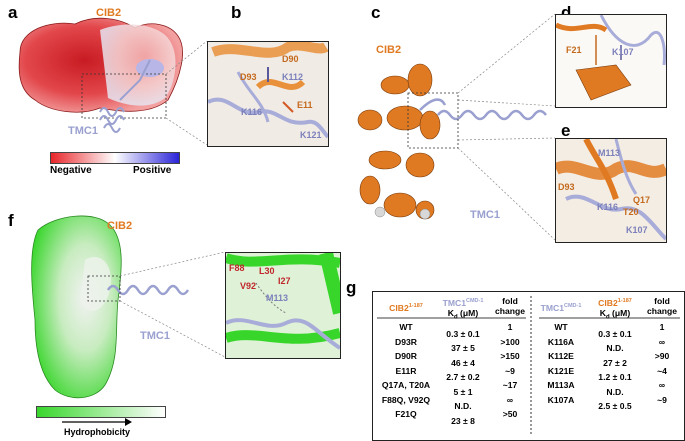 Image resolution: width=685 pixels, height=441 pixels. I want to click on residue-i27: I27, so click(284, 281).